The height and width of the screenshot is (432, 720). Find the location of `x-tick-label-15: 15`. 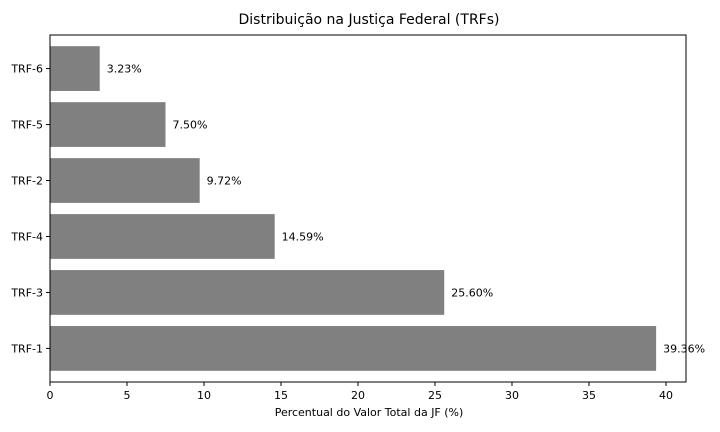

x-tick-label-15: 15 is located at coordinates (281, 395).